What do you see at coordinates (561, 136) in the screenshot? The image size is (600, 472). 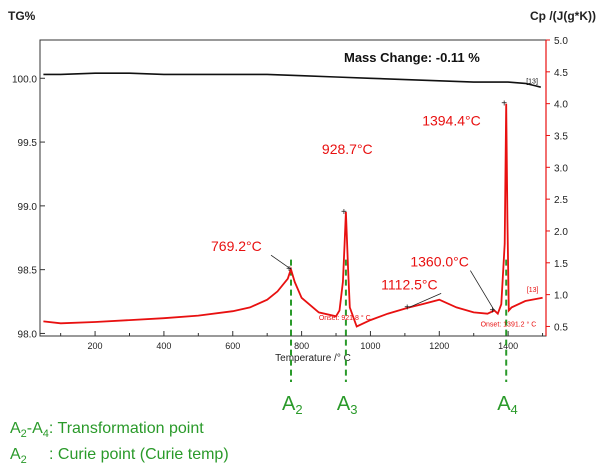 I see `y-right-tick-label: 3.5` at bounding box center [561, 136].